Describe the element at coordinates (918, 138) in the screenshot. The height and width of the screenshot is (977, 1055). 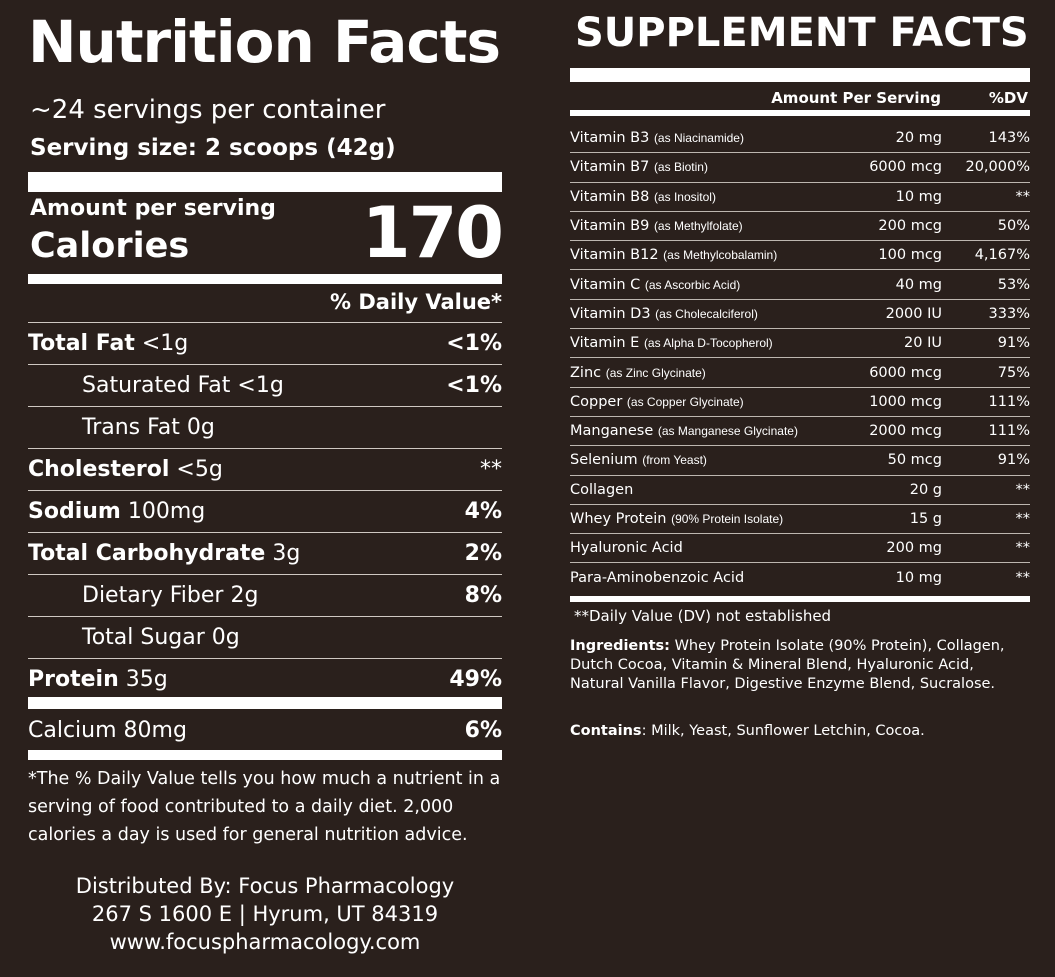
I see `supplement-amount: 20 mg` at that location.